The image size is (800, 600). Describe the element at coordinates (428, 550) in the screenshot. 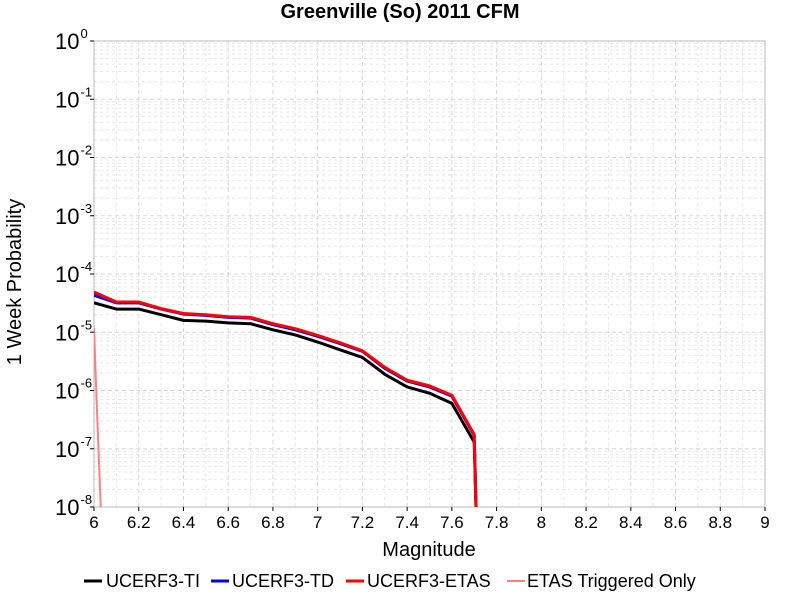

I see `x-axis-label: Magnitude` at that location.